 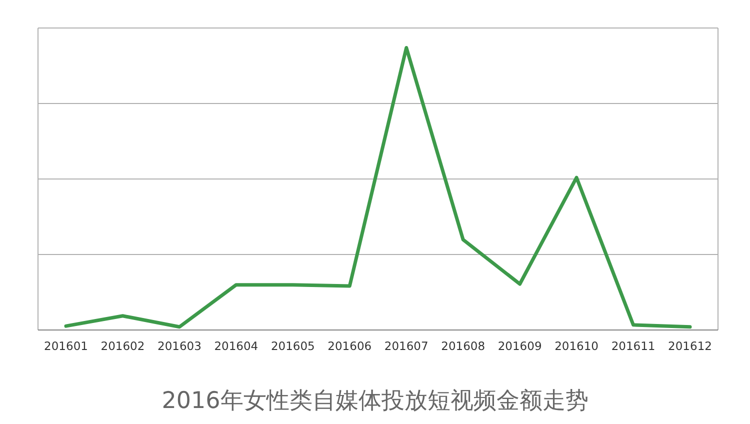 I want to click on text: 2016年女性类自媒体投放短视频金额走势, so click(x=375, y=401).